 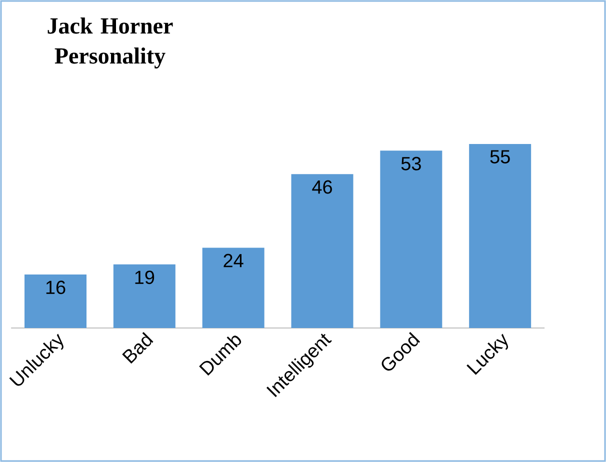 I want to click on data-label: 46, so click(x=322, y=187).